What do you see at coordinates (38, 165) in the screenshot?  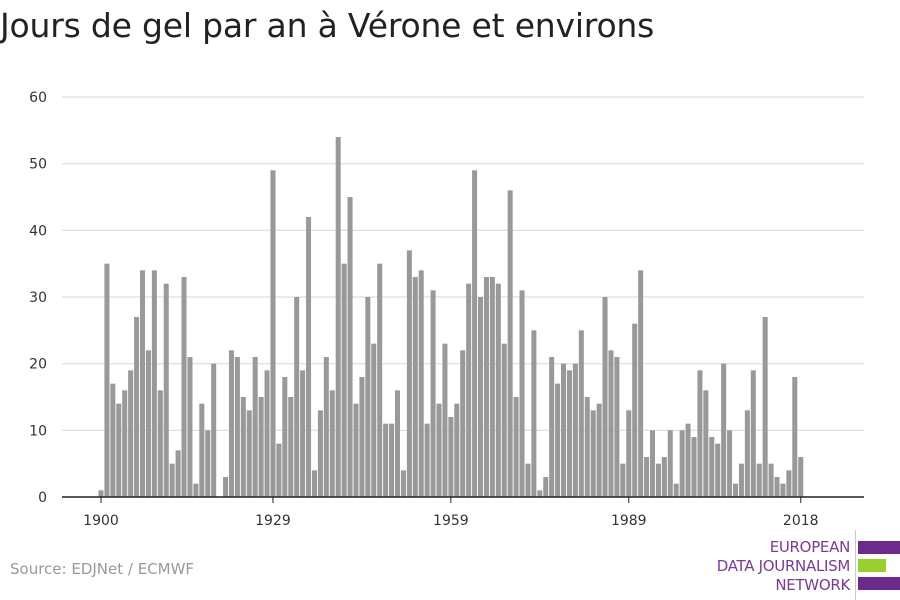 I see `y-tick-label: 50` at bounding box center [38, 165].